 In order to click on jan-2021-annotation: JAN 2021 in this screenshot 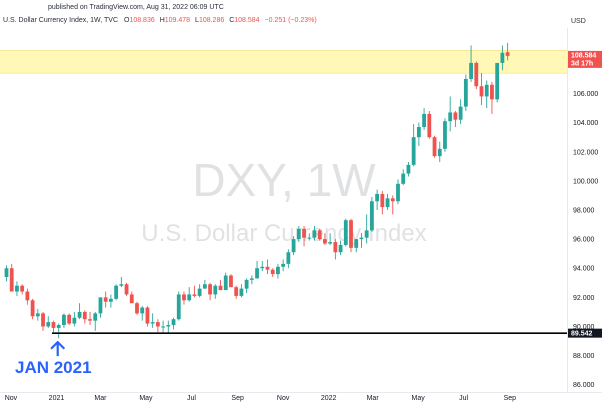, I will do `click(53, 359)`.